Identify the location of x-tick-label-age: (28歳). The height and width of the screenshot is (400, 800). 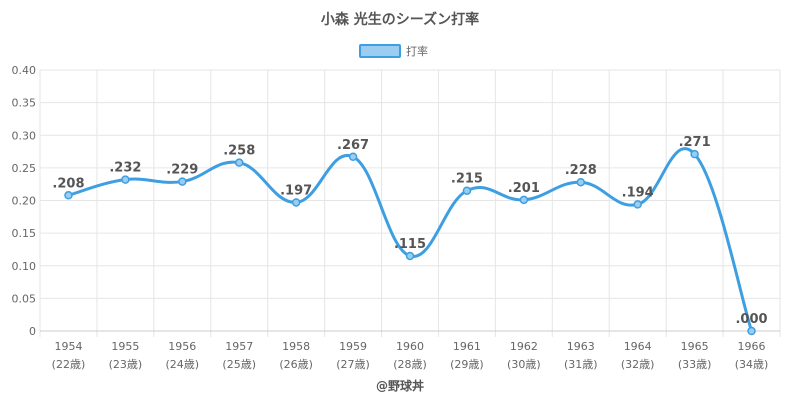
(410, 364).